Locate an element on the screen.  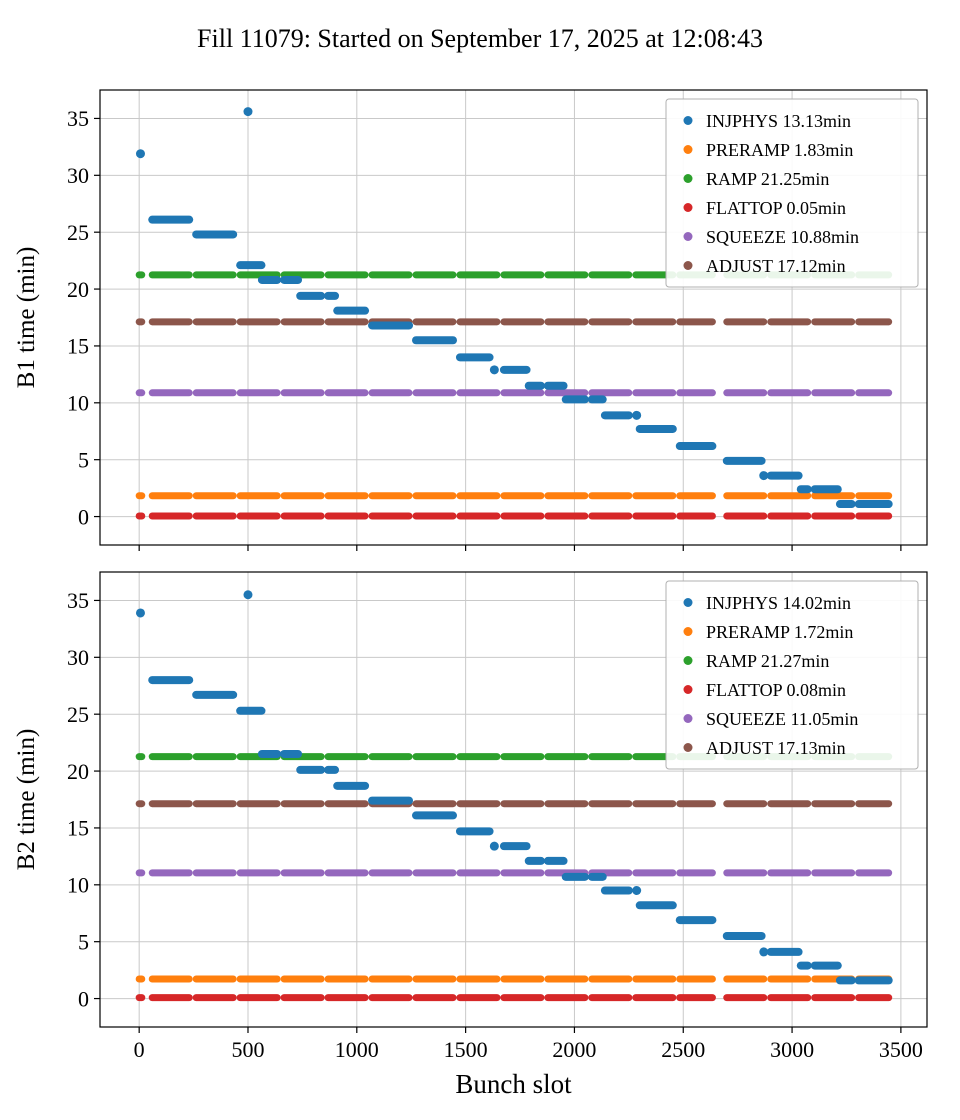
legend-label-ramp: RAMP 21.25min is located at coordinates (767, 179).